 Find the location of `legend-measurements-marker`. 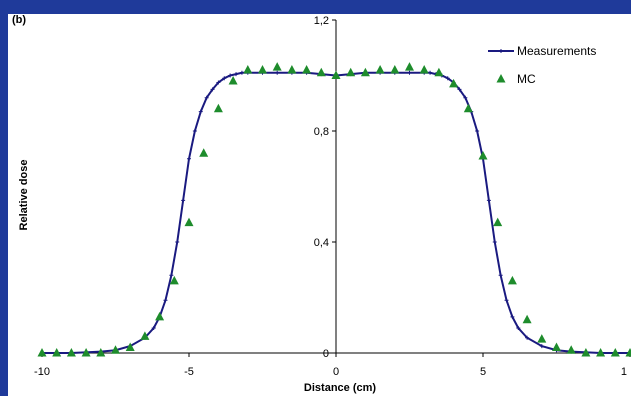

legend-measurements-marker is located at coordinates (501, 51).